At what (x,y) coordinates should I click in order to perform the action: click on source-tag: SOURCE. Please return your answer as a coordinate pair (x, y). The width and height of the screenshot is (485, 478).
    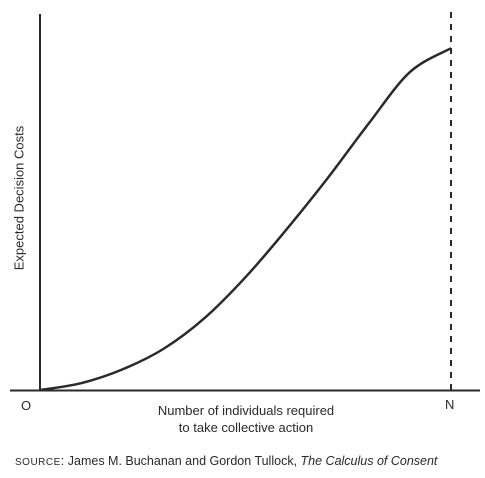
    Looking at the image, I should click on (38, 462).